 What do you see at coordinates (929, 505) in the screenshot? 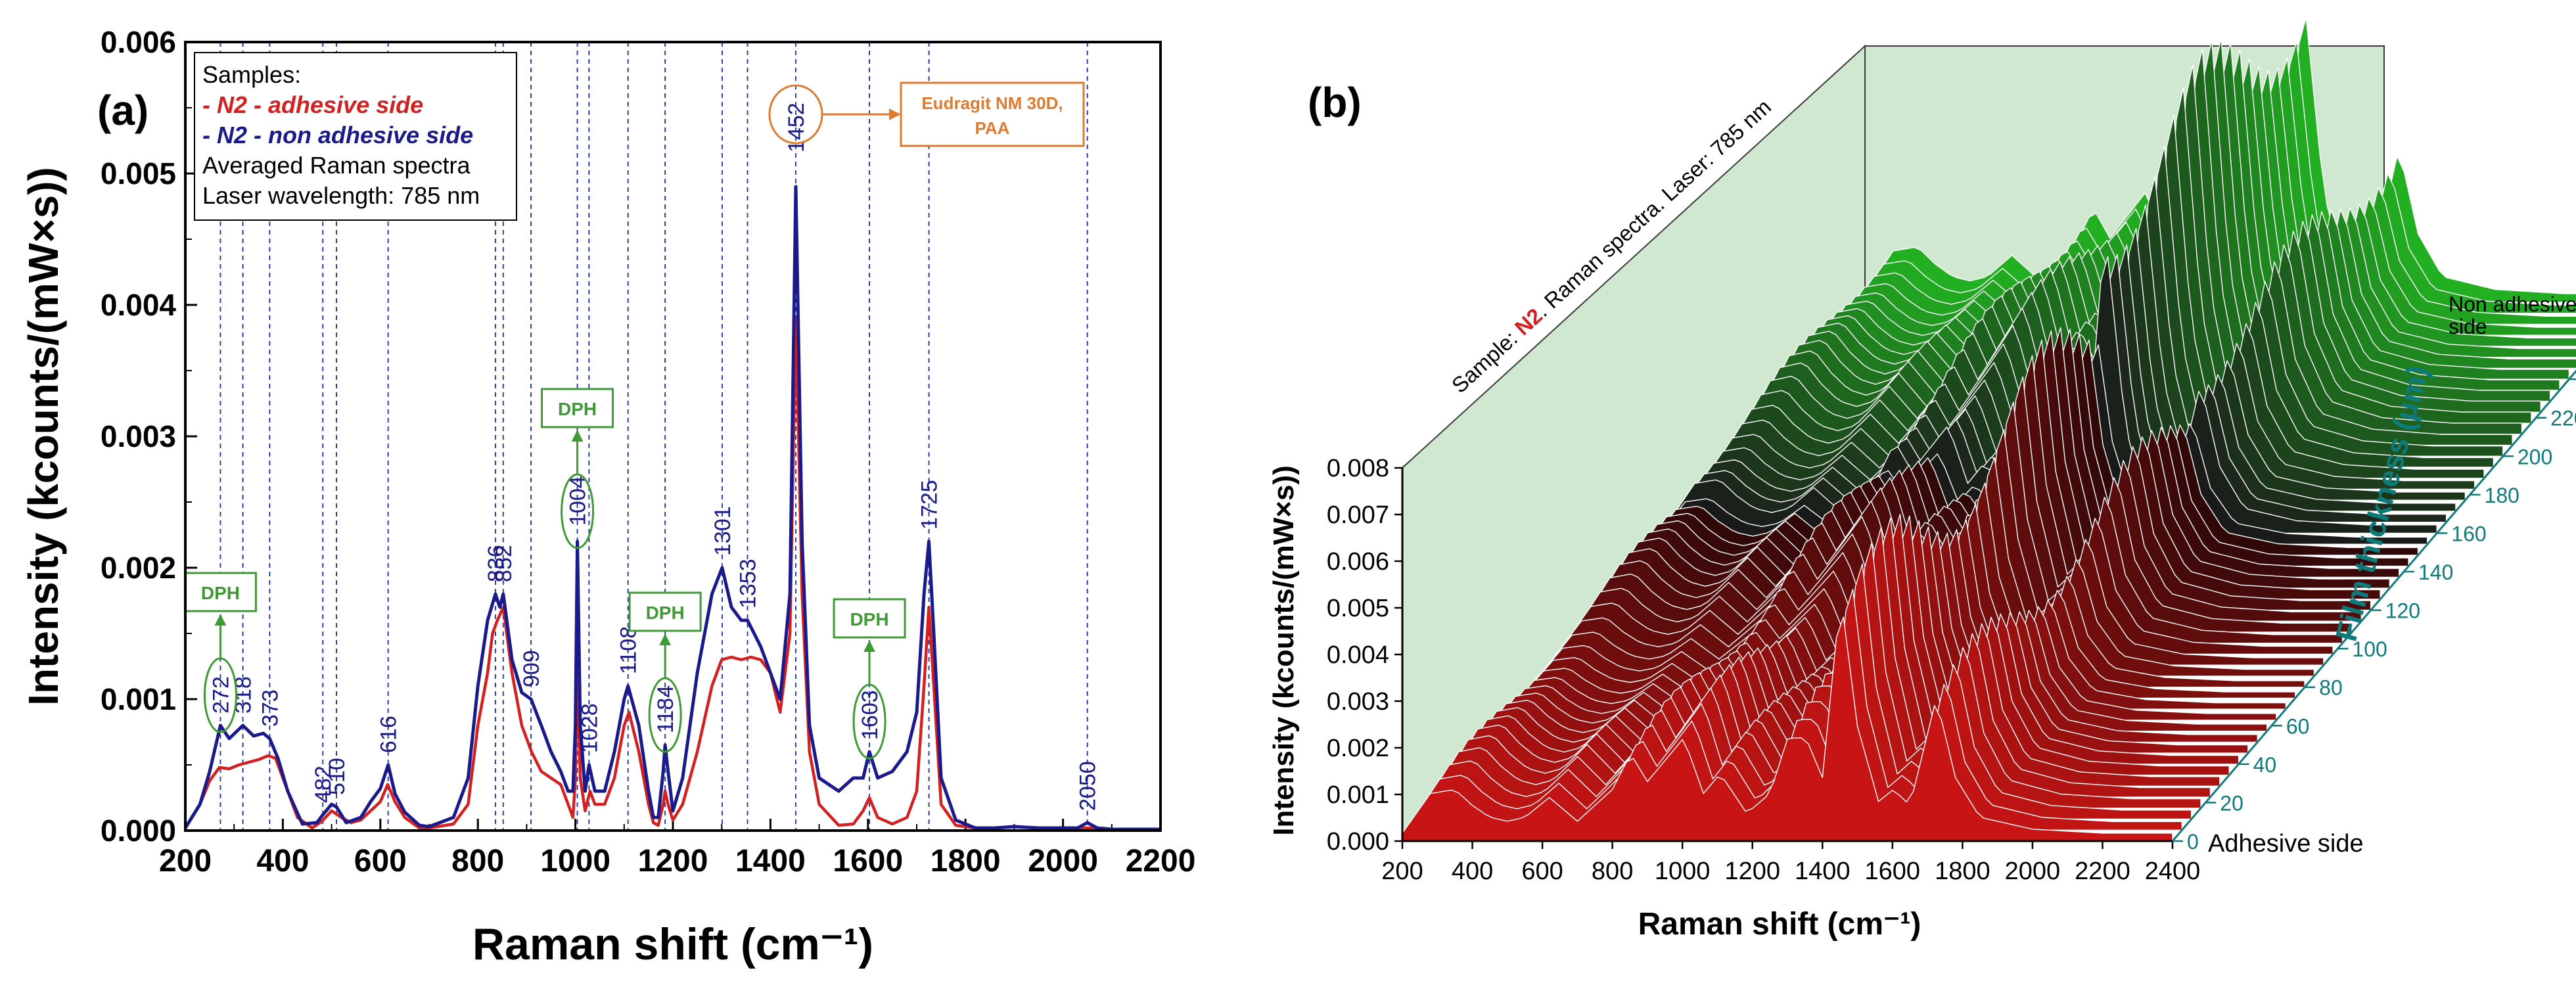
I see `peak-label-1725: 1725` at bounding box center [929, 505].